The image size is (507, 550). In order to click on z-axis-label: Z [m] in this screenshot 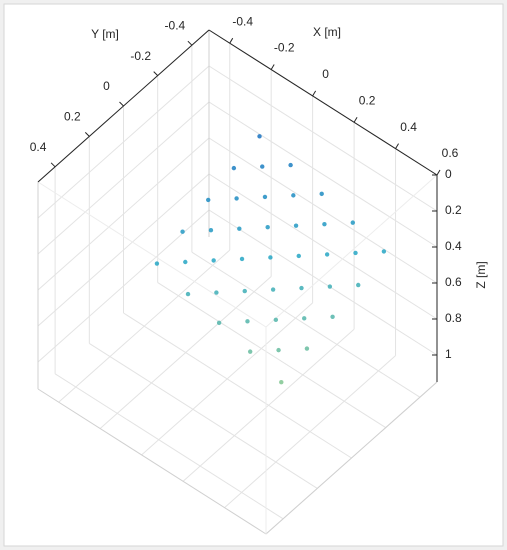, I will do `click(481, 274)`.